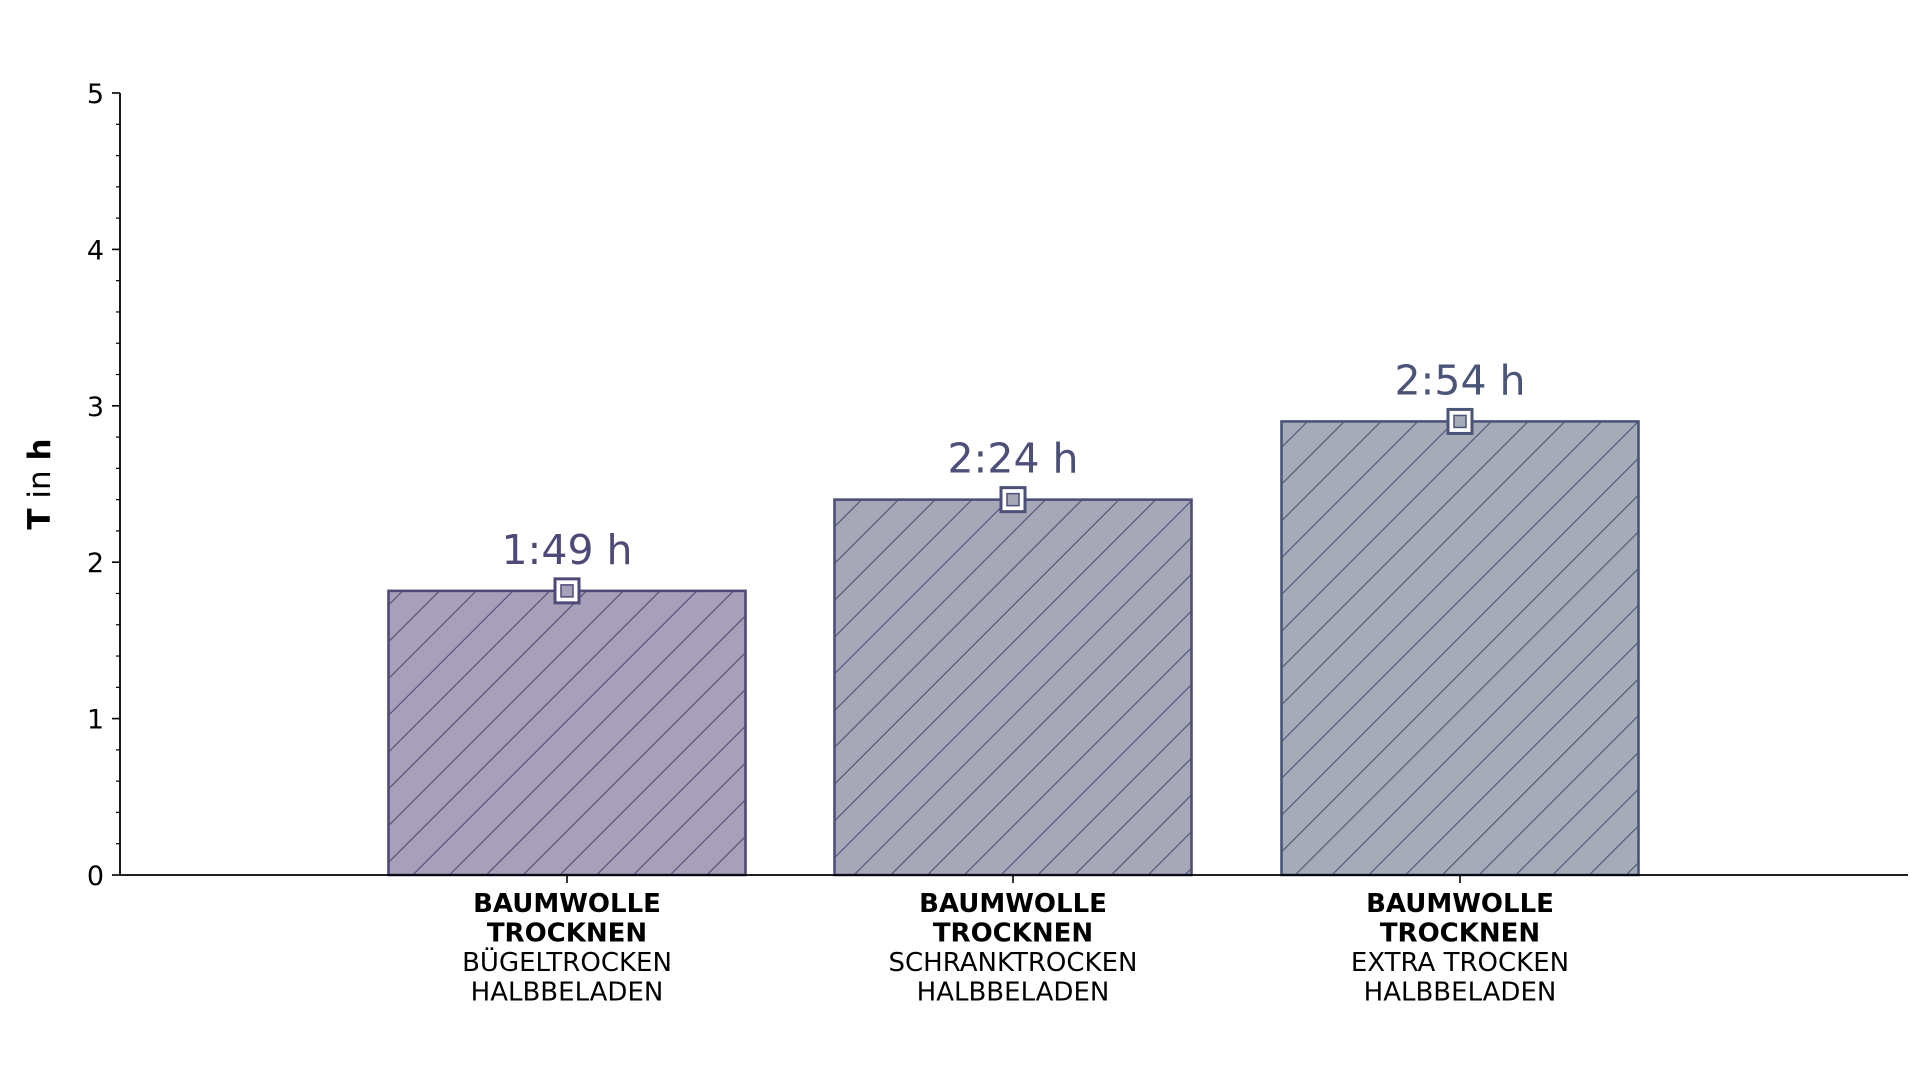 This screenshot has width=1920, height=1080. I want to click on y-tick-label: 4, so click(95, 250).